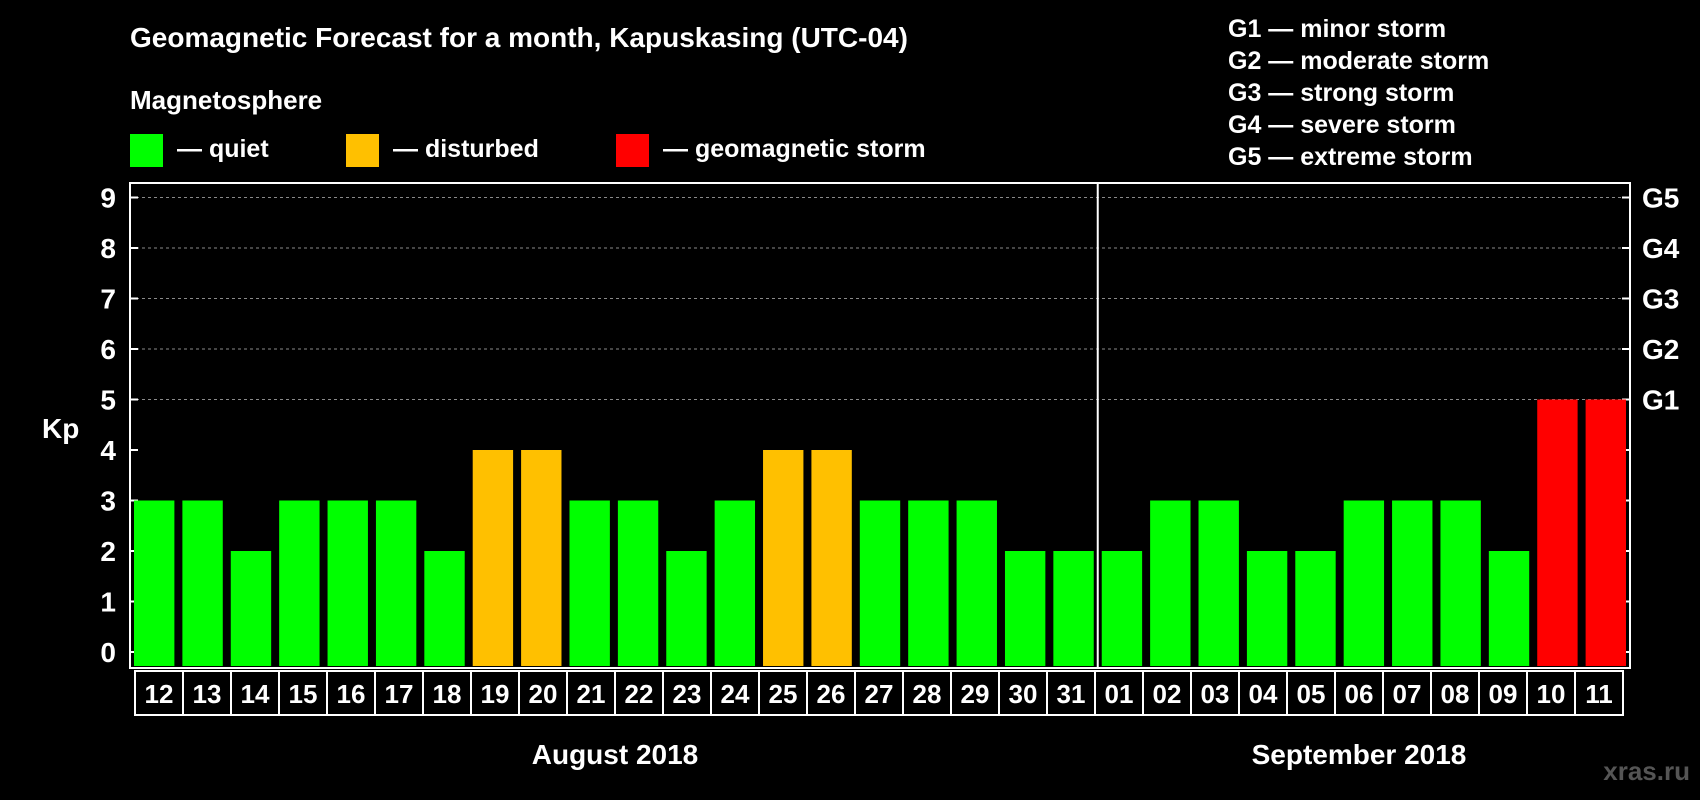  I want to click on x-tick-label: 09, so click(1503, 694).